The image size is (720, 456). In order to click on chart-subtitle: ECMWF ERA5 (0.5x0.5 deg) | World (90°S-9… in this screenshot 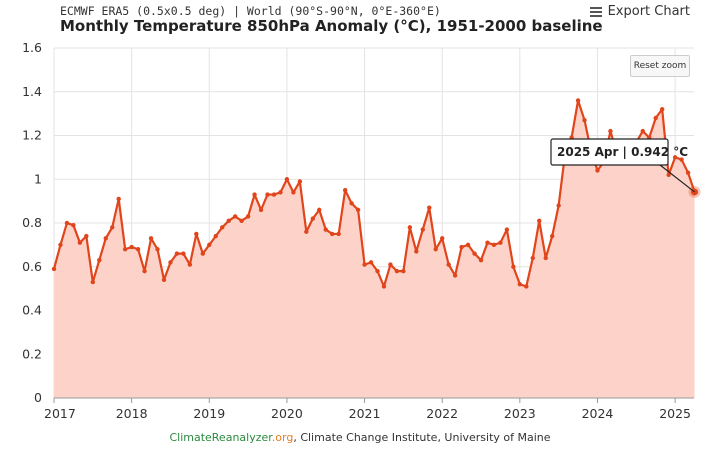, I will do `click(250, 11)`.